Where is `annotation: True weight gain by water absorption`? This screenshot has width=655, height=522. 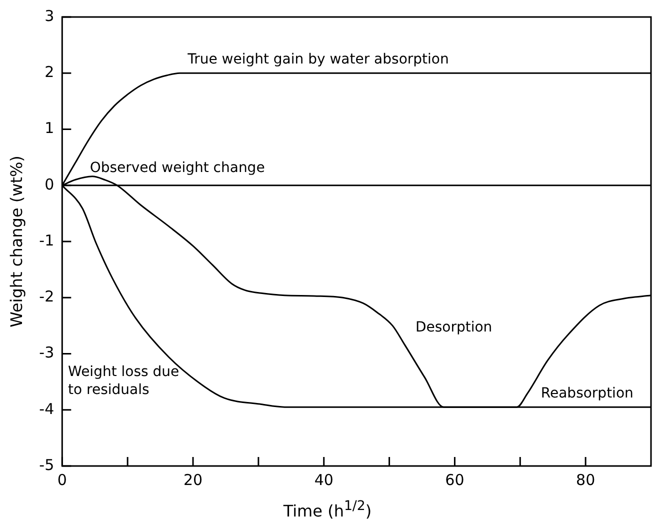
annotation: True weight gain by water absorption is located at coordinates (317, 60).